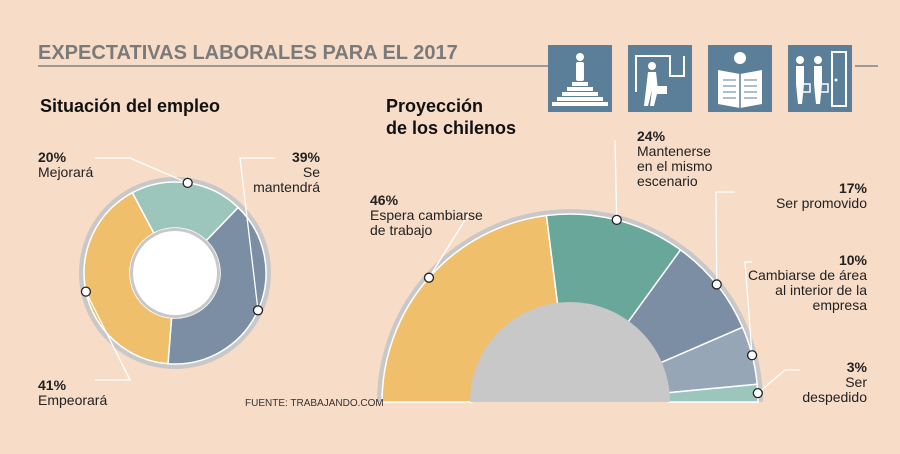  I want to click on donut-title: Situación del empleo, so click(130, 106).